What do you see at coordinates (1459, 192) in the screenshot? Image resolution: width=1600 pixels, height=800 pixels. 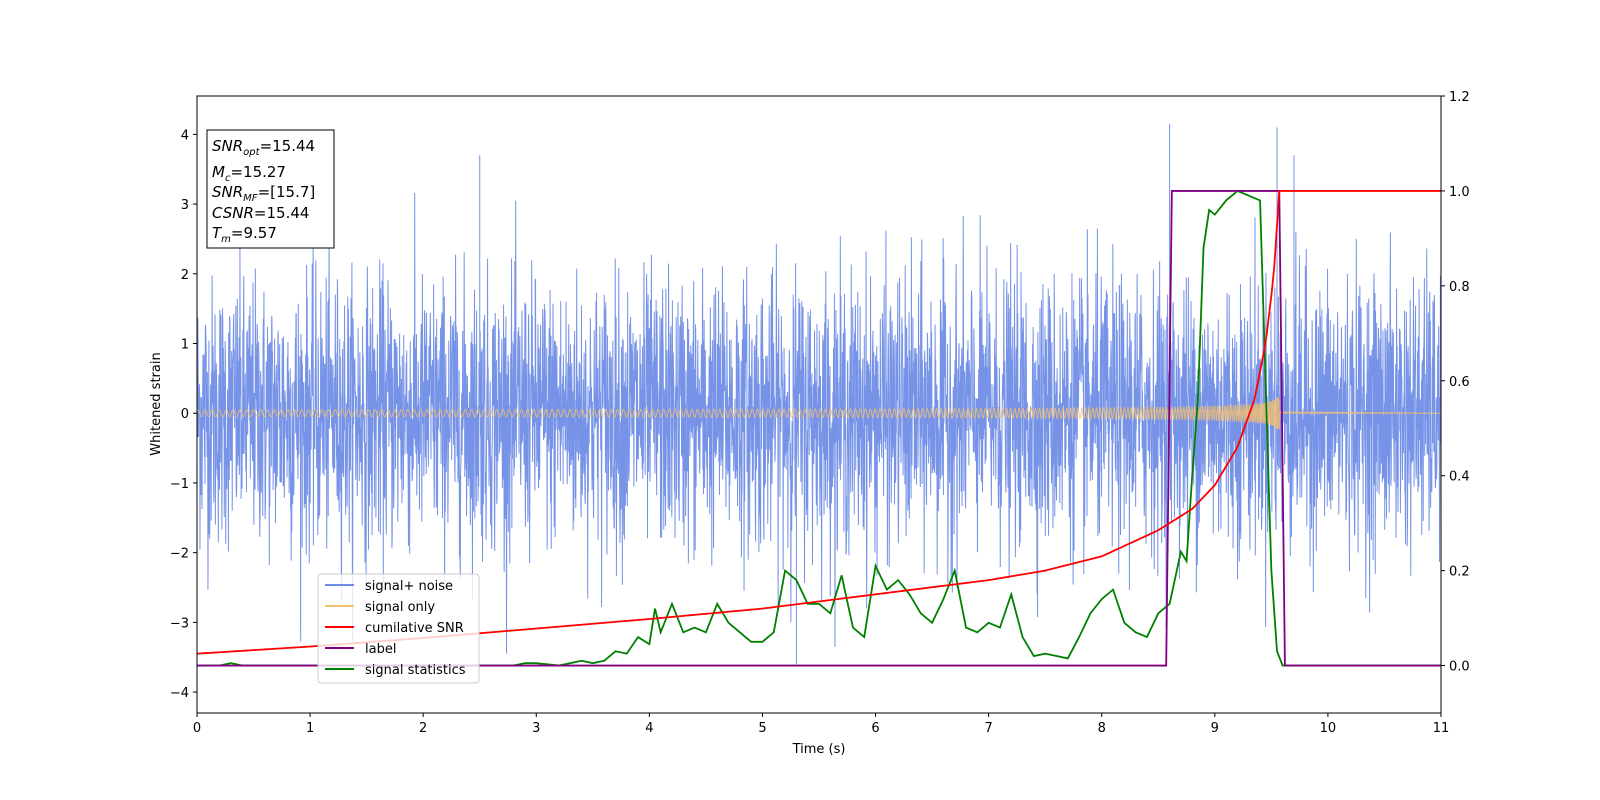 I see `right-y-tick-label: 1.0` at bounding box center [1459, 192].